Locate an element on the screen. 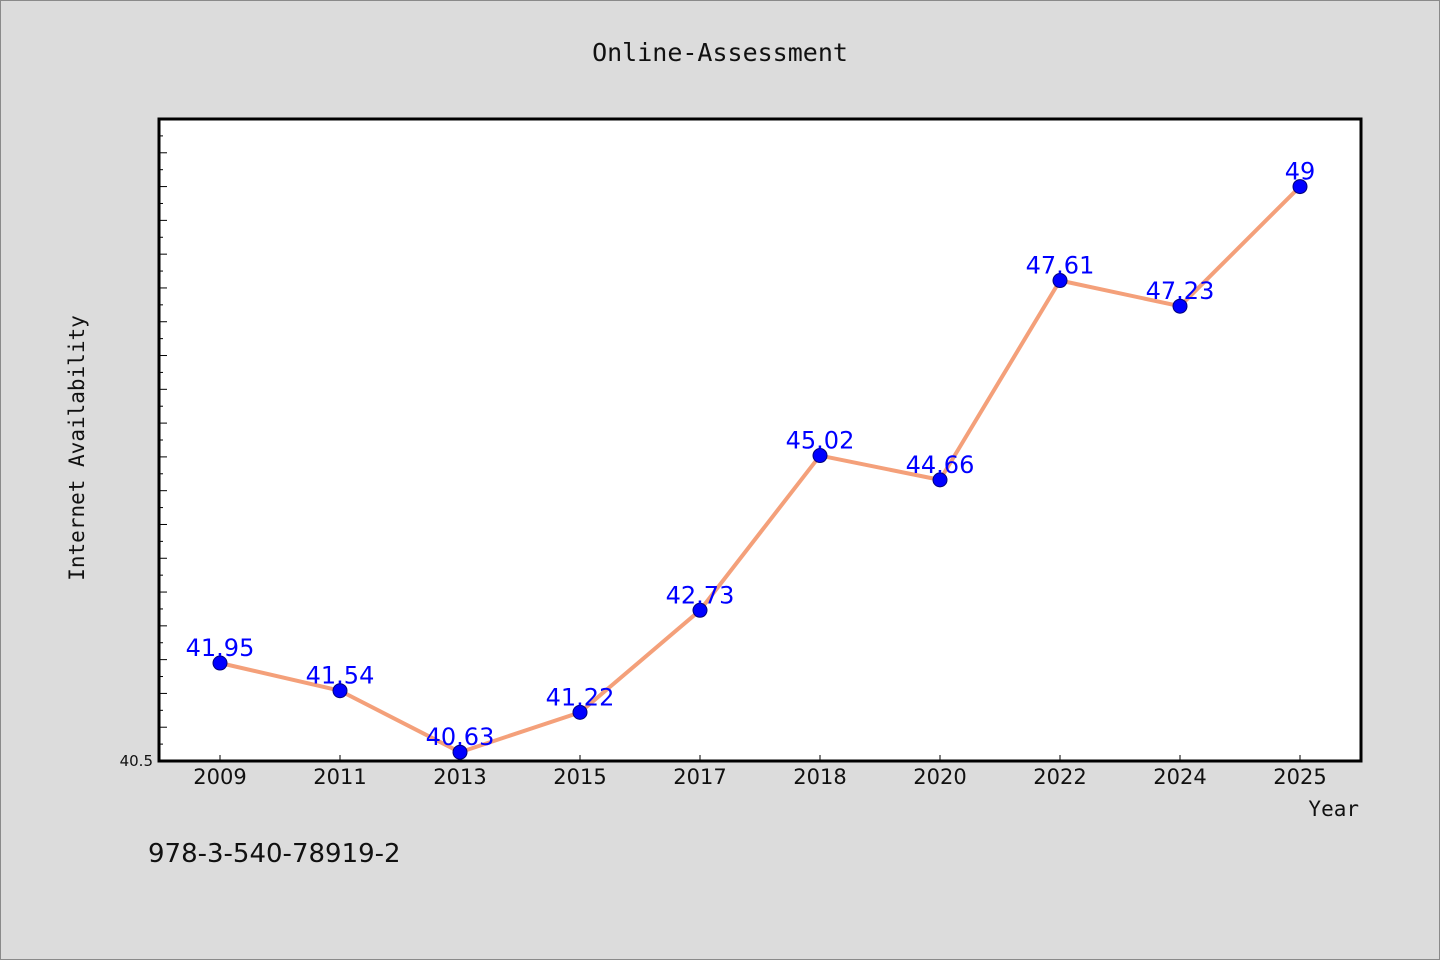 The width and height of the screenshot is (1440, 960). x-tick-label: 2024 is located at coordinates (1179, 777).